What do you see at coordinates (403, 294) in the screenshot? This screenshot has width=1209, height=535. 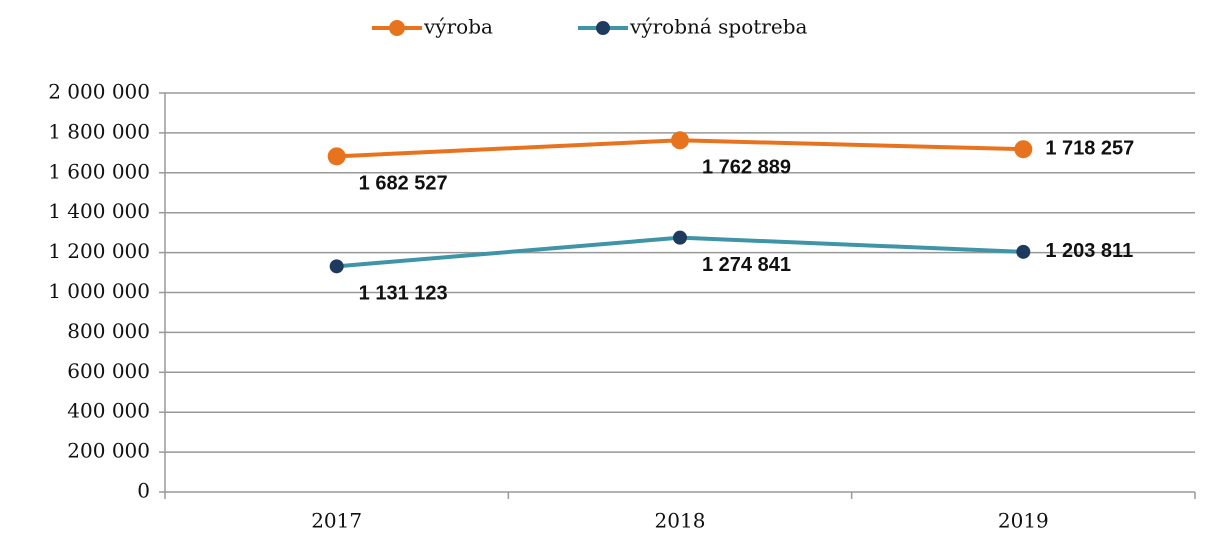 I see `data-label: 1 131 123` at bounding box center [403, 294].